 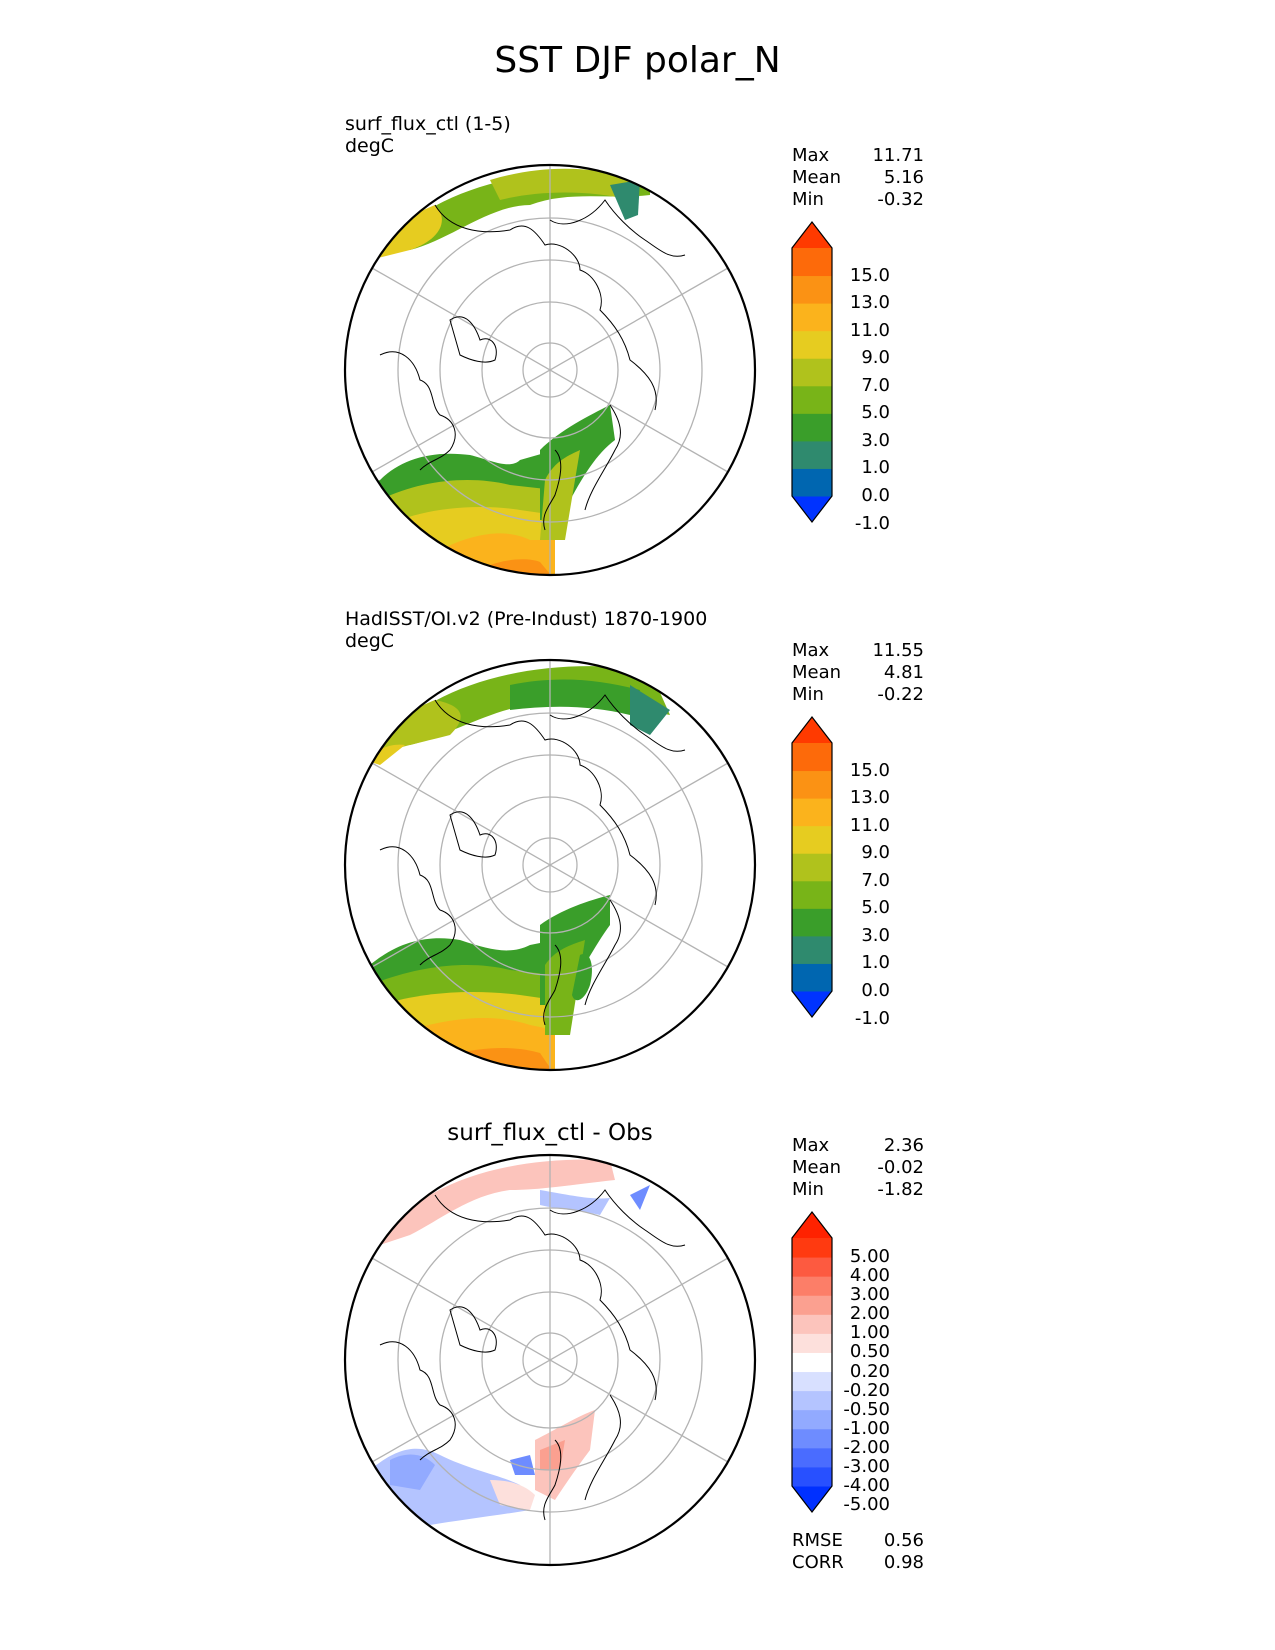 What do you see at coordinates (869, 1295) in the screenshot?
I see `colorbar-tick-label: 3.00` at bounding box center [869, 1295].